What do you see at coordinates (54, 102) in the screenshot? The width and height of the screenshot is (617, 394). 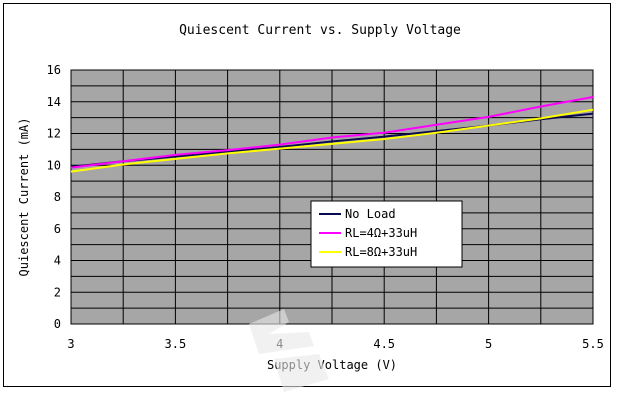 I see `y-tick-label: 14` at bounding box center [54, 102].